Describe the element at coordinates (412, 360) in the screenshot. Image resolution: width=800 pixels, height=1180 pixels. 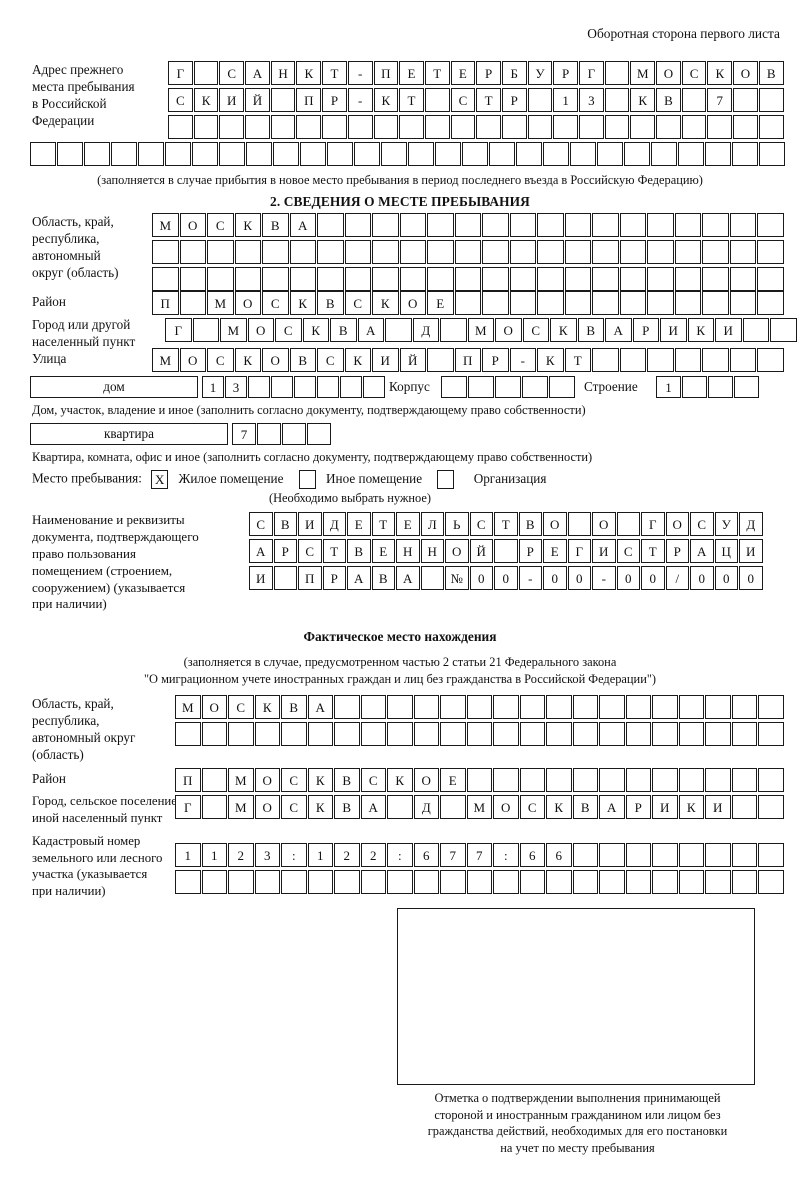
I see `char-cell: Й` at that location.